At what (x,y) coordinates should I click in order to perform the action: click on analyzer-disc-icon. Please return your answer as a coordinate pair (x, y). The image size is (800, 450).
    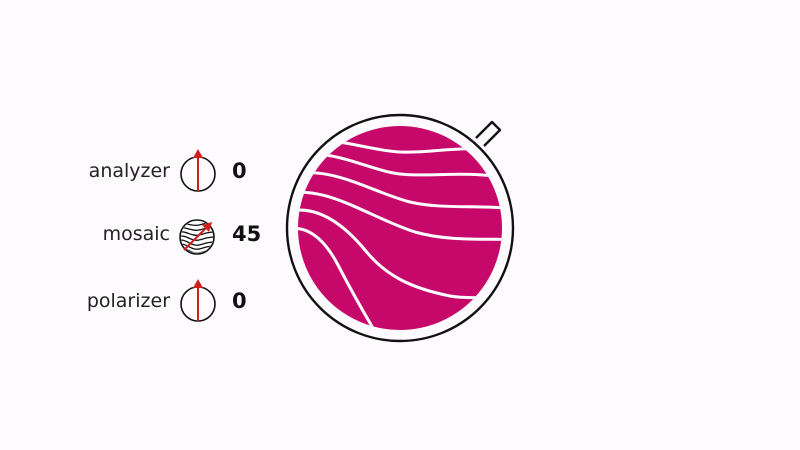
    Looking at the image, I should click on (198, 171).